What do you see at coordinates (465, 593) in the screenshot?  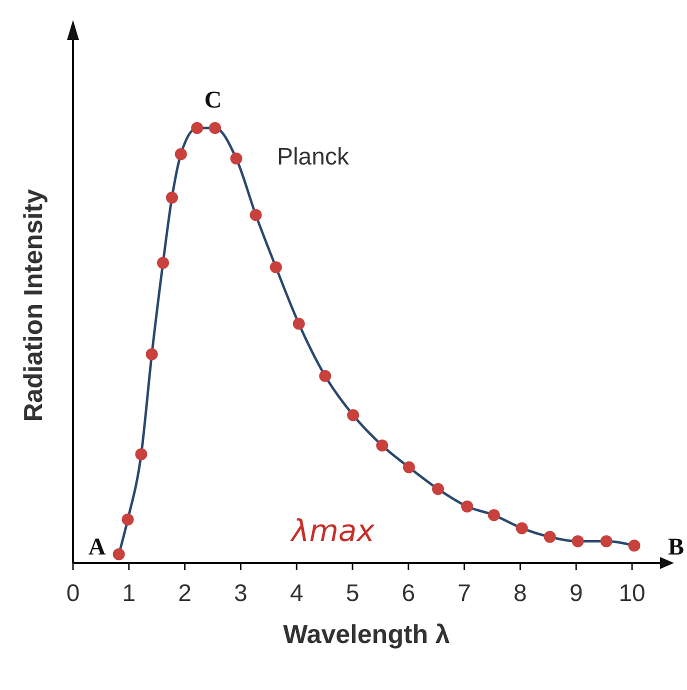 I see `x-tick-label: 7` at bounding box center [465, 593].